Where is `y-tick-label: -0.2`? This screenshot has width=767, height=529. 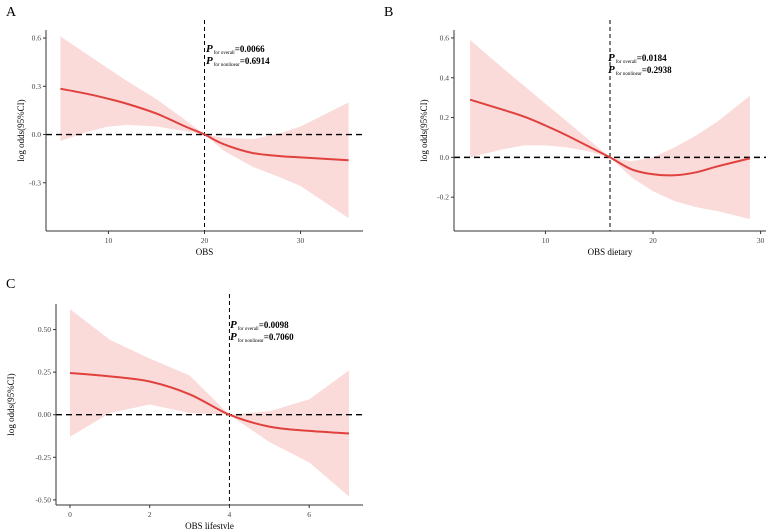 y-tick-label: -0.2 is located at coordinates (443, 197).